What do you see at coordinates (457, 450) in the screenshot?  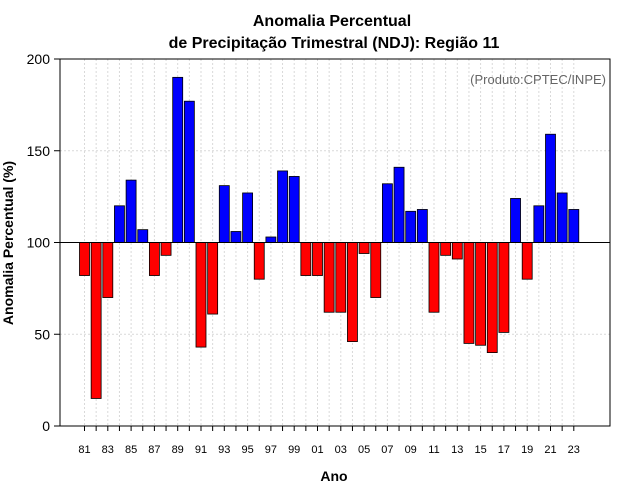 I see `x-tick-label: 13` at bounding box center [457, 450].